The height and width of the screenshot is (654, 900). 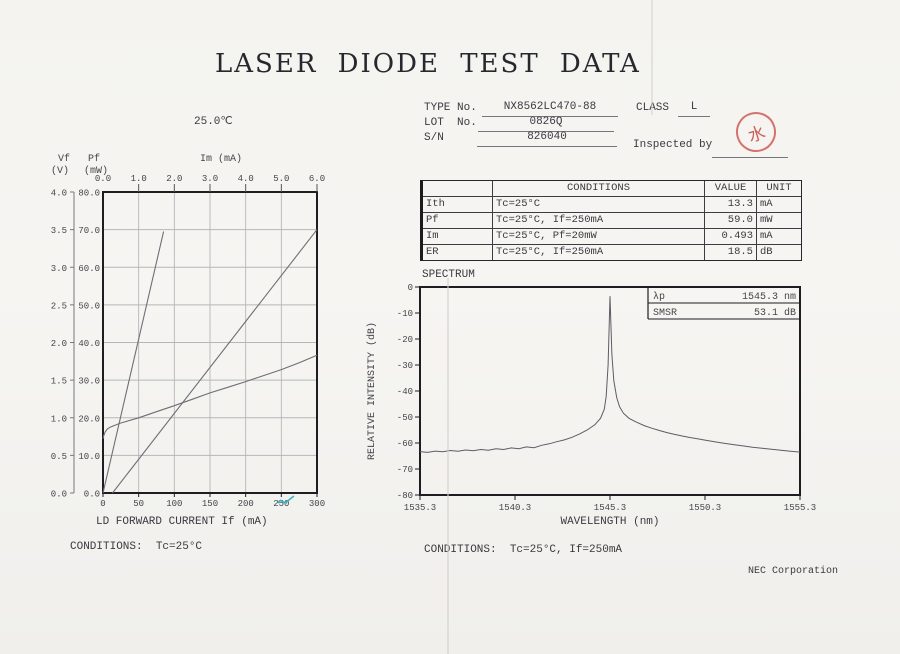 What do you see at coordinates (317, 179) in the screenshot?
I see `svg-text: 6.0` at bounding box center [317, 179].